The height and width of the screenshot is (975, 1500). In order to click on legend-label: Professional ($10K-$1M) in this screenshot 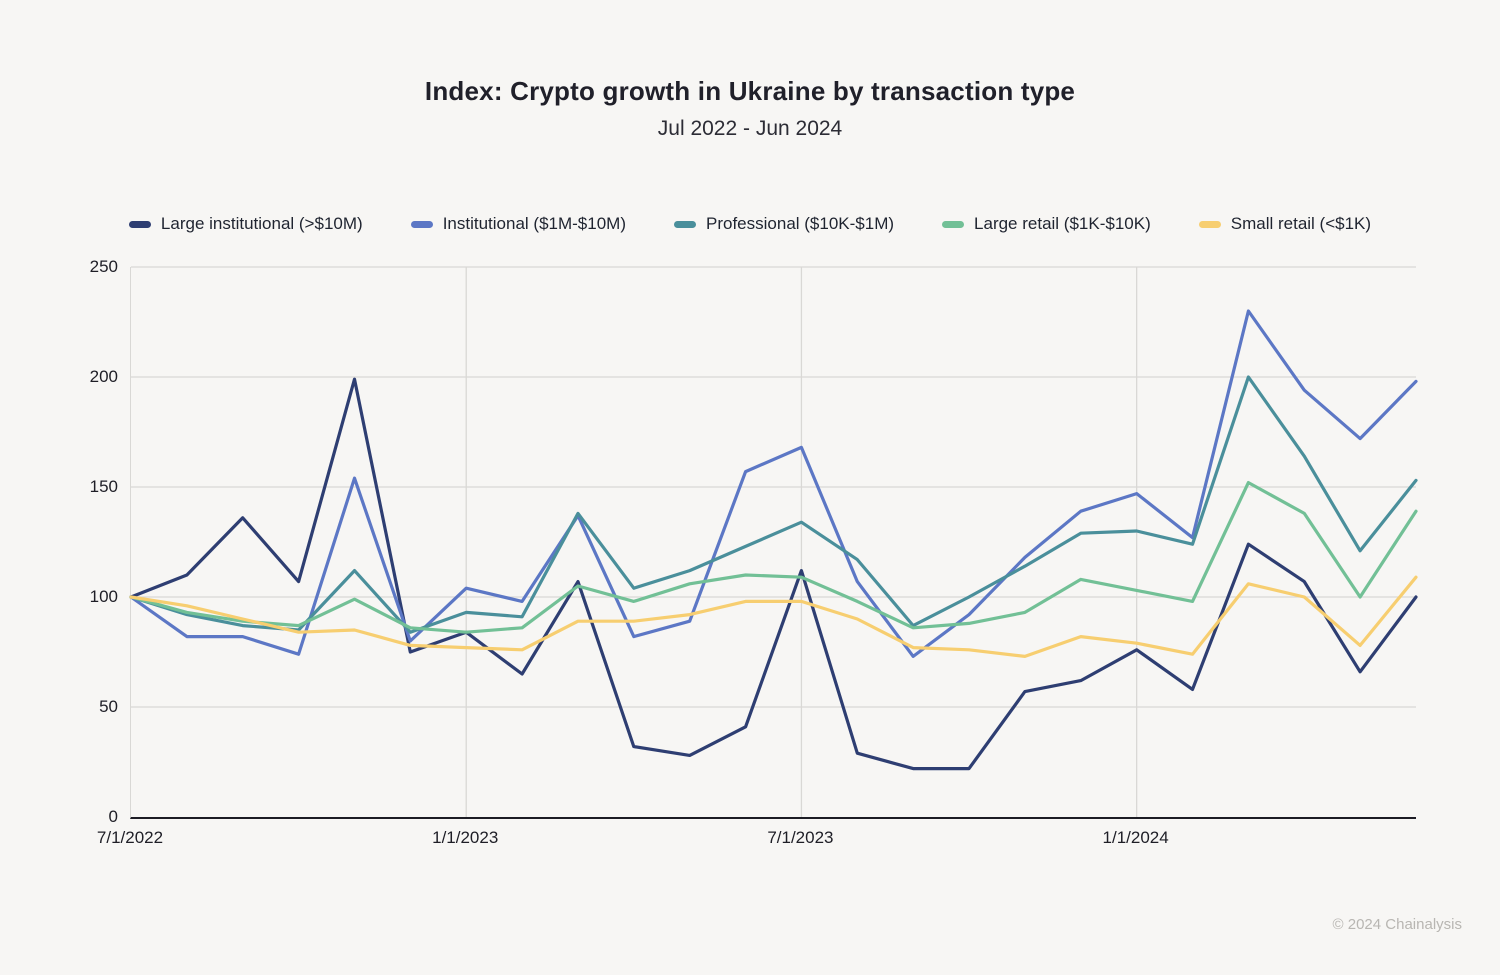, I will do `click(800, 223)`.